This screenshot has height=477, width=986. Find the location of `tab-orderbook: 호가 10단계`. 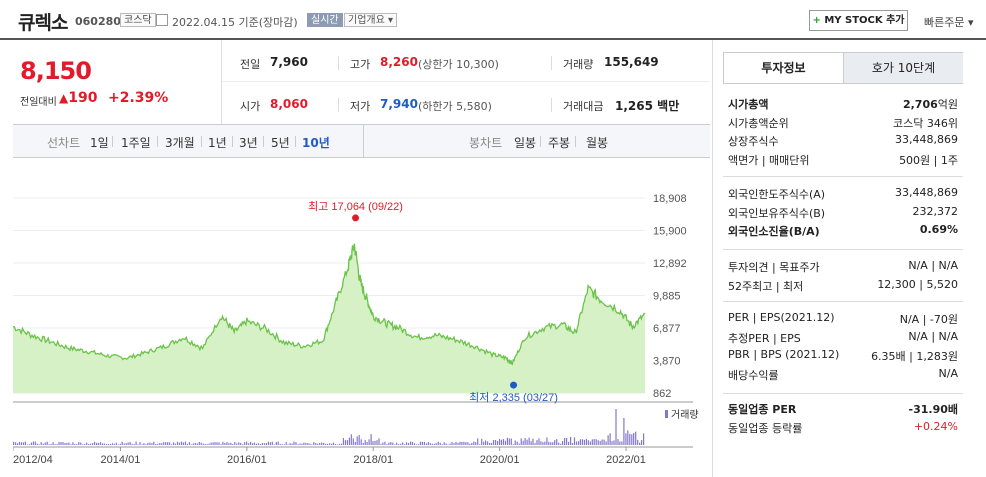

tab-orderbook: 호가 10단계 is located at coordinates (903, 68).